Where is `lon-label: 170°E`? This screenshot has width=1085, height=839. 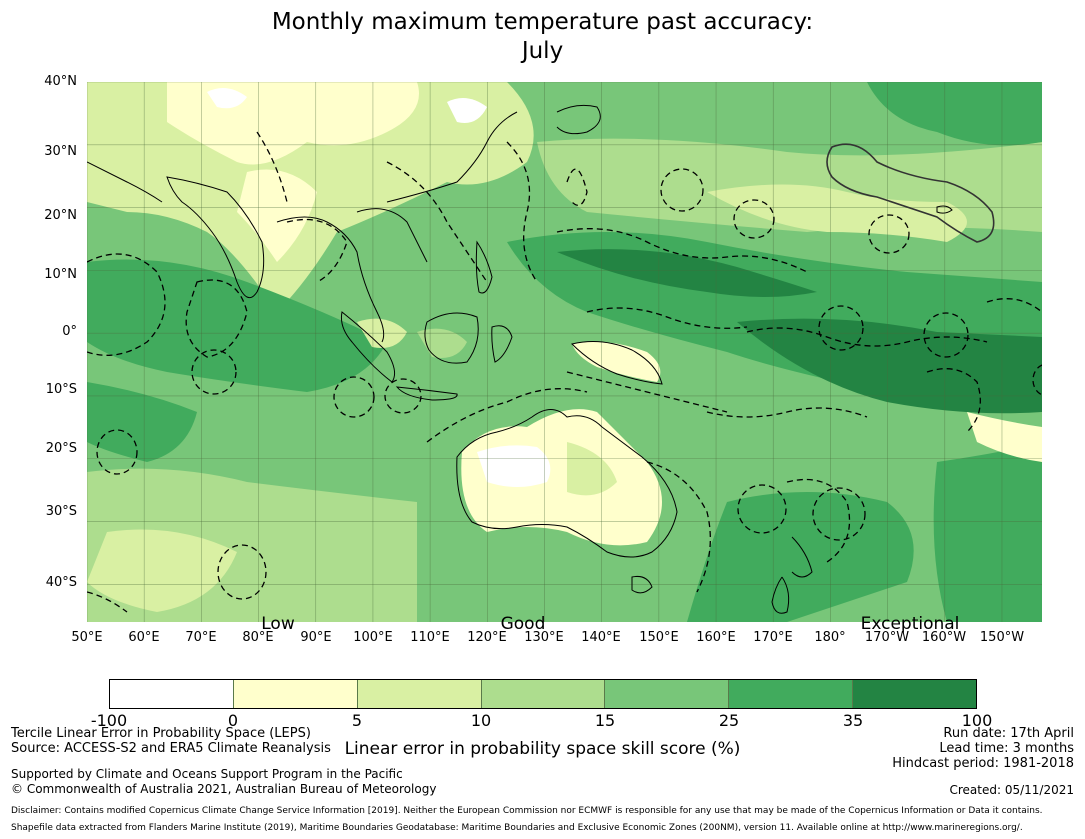
lon-label: 170°E is located at coordinates (773, 637).